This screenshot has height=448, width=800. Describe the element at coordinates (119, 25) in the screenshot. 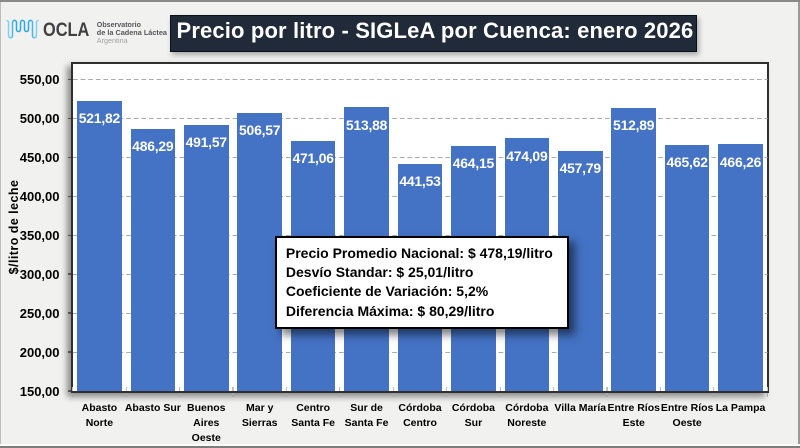

I see `svg-text: Observatorio` at that location.